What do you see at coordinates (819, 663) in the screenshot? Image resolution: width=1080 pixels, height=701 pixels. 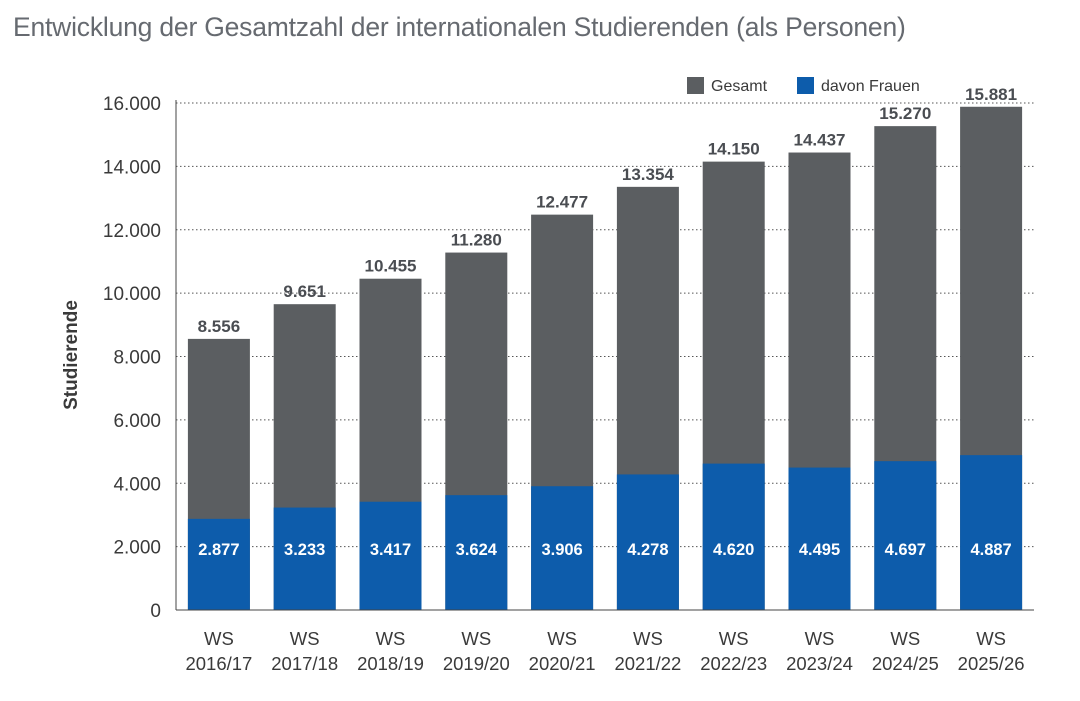 I see `x-tick-label: 2023/24` at bounding box center [819, 663].